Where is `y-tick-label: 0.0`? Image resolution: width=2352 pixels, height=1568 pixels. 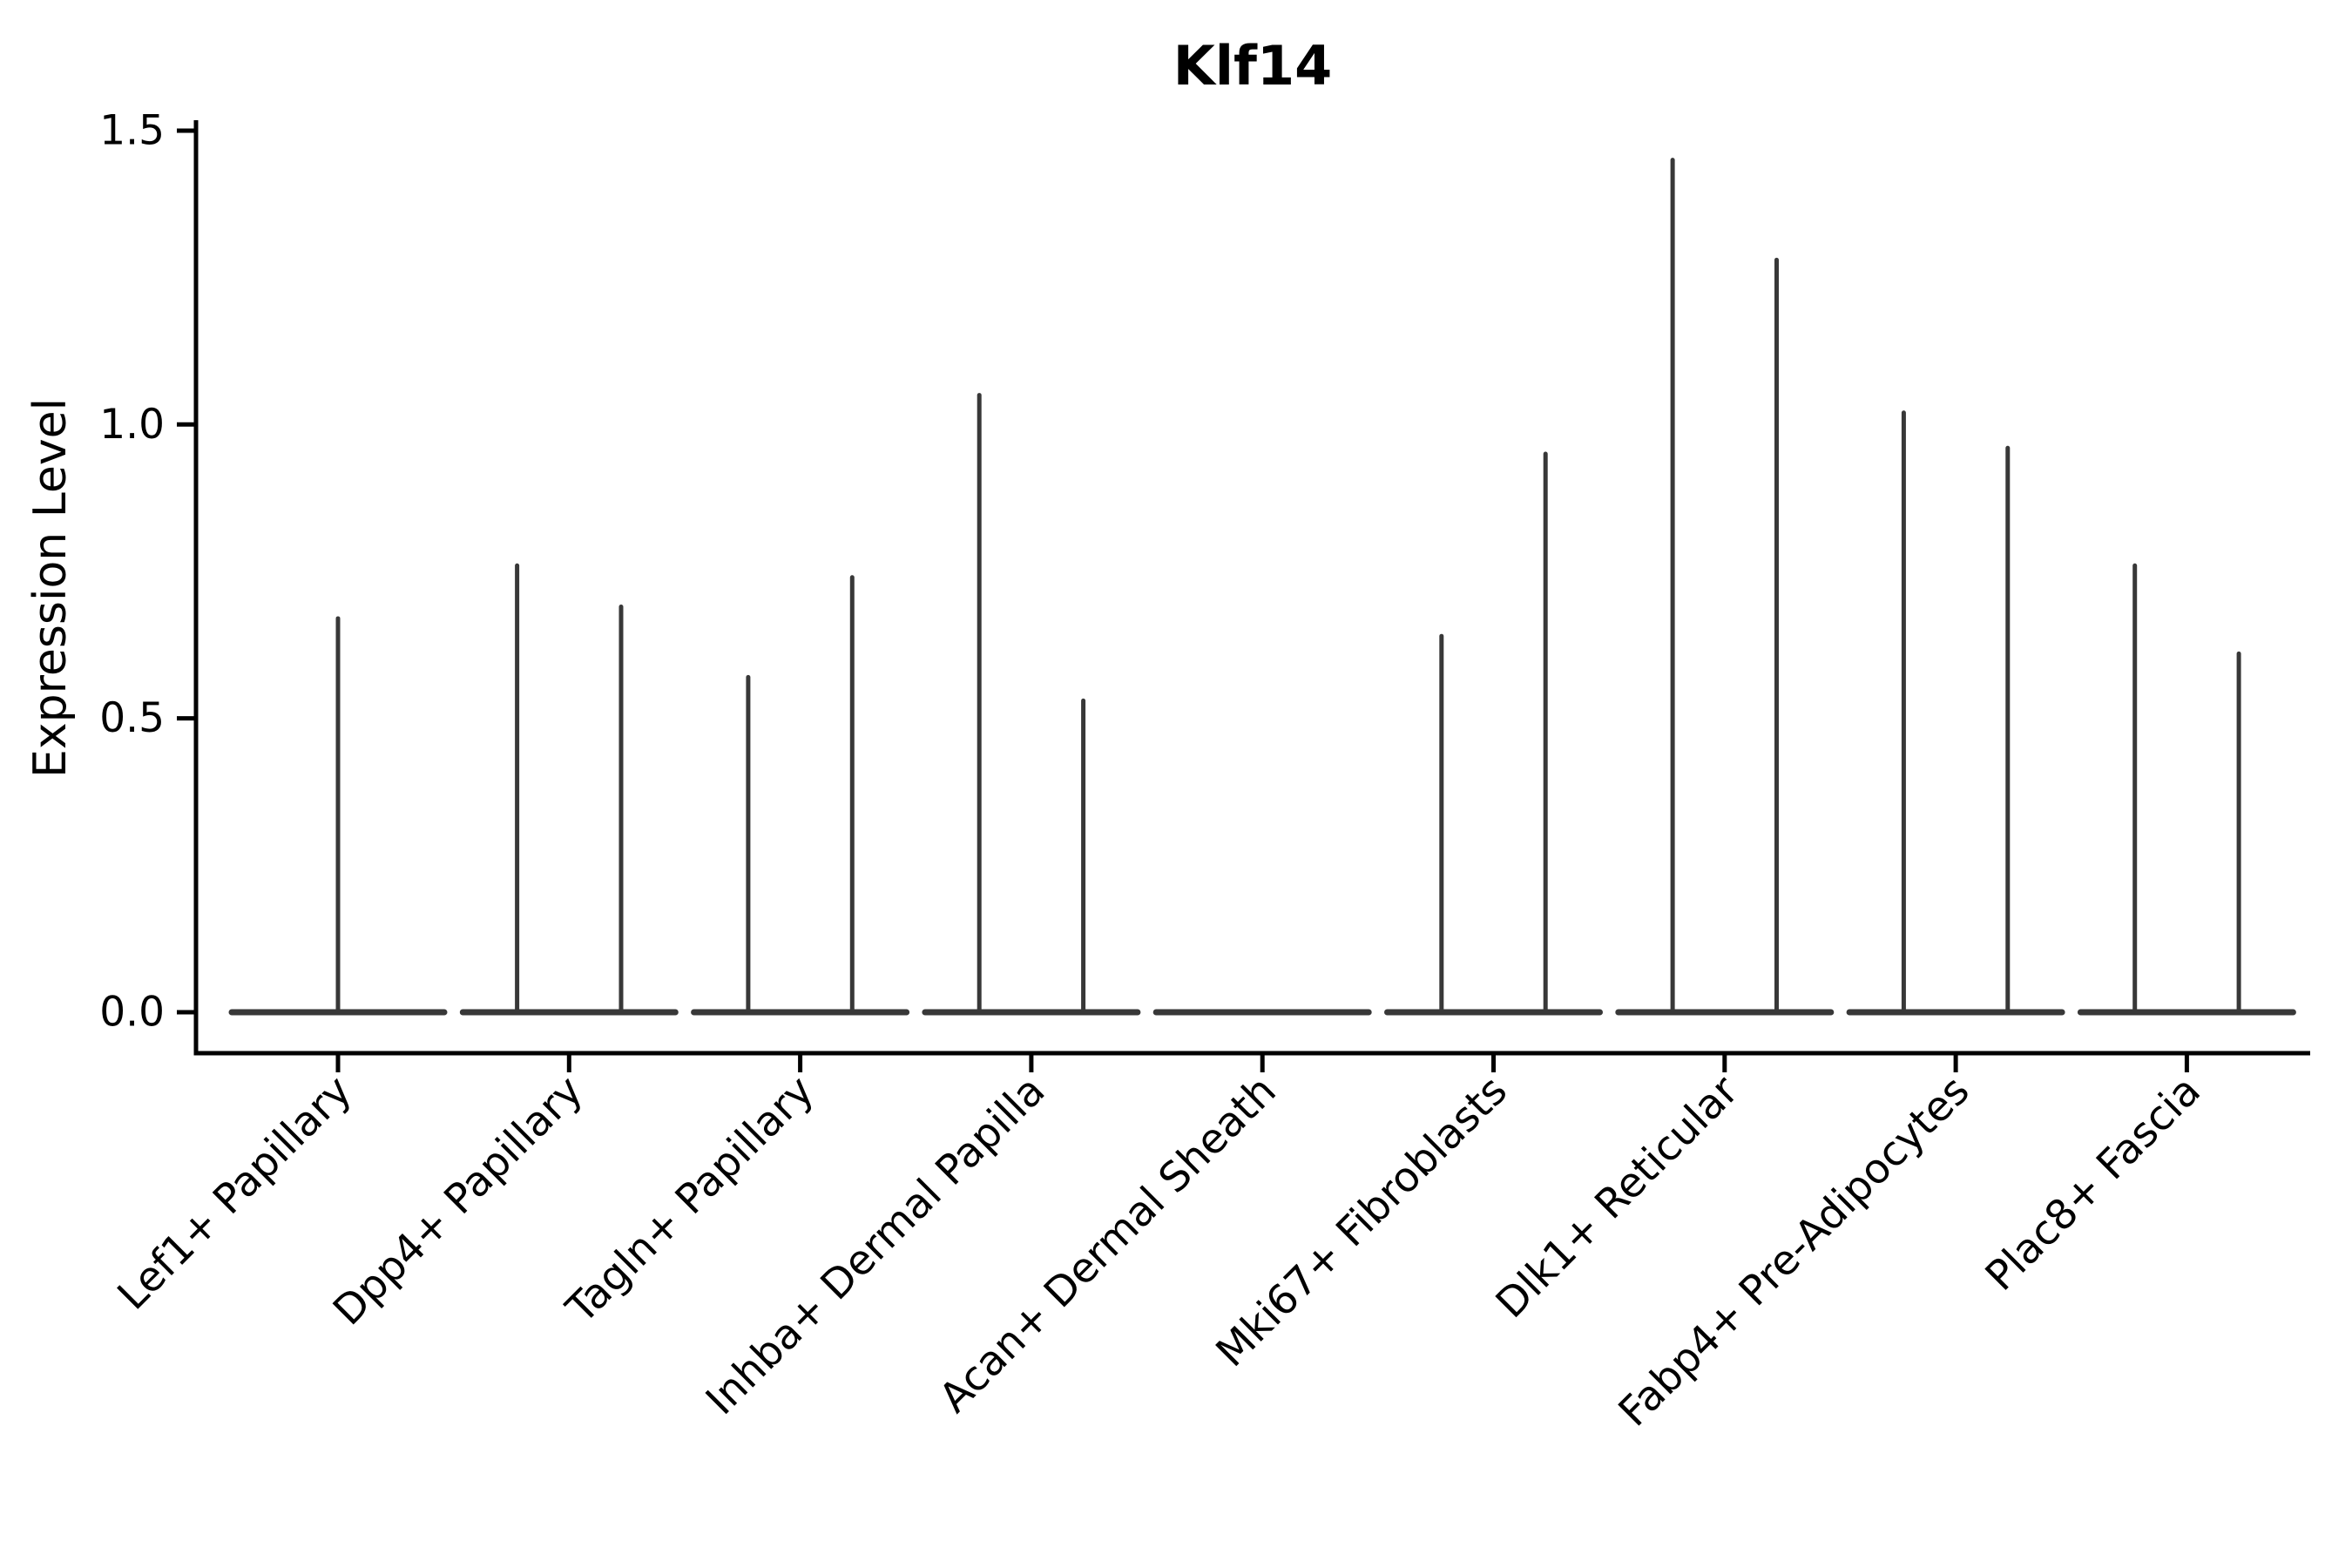
y-tick-label: 0.0 is located at coordinates (132, 1013).